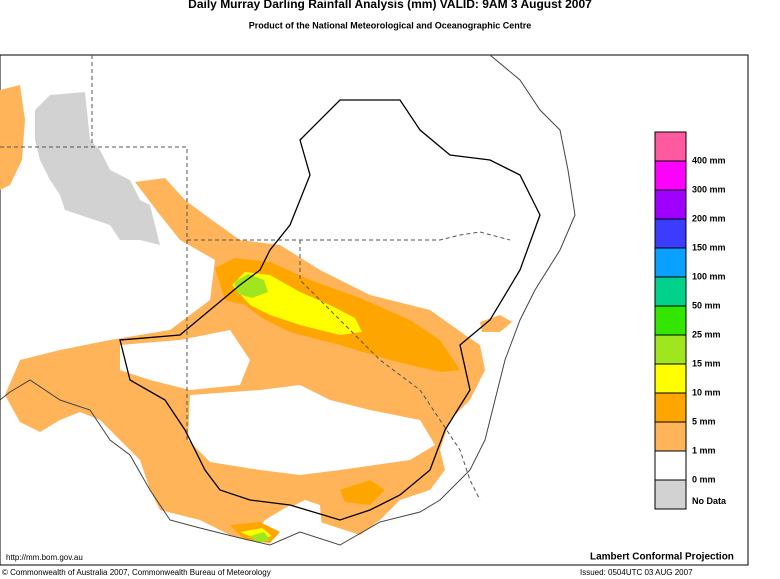  What do you see at coordinates (709, 160) in the screenshot?
I see `legend-label: 400 mm` at bounding box center [709, 160].